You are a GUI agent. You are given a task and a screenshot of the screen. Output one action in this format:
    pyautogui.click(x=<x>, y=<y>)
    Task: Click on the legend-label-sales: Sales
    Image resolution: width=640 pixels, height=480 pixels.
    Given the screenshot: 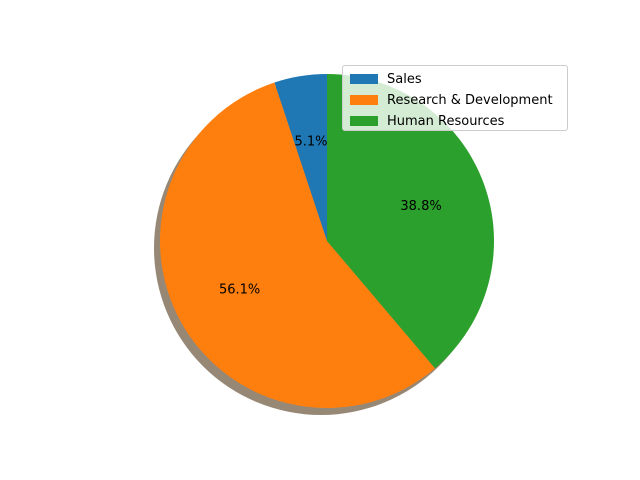 What is the action you would take?
    pyautogui.click(x=404, y=79)
    